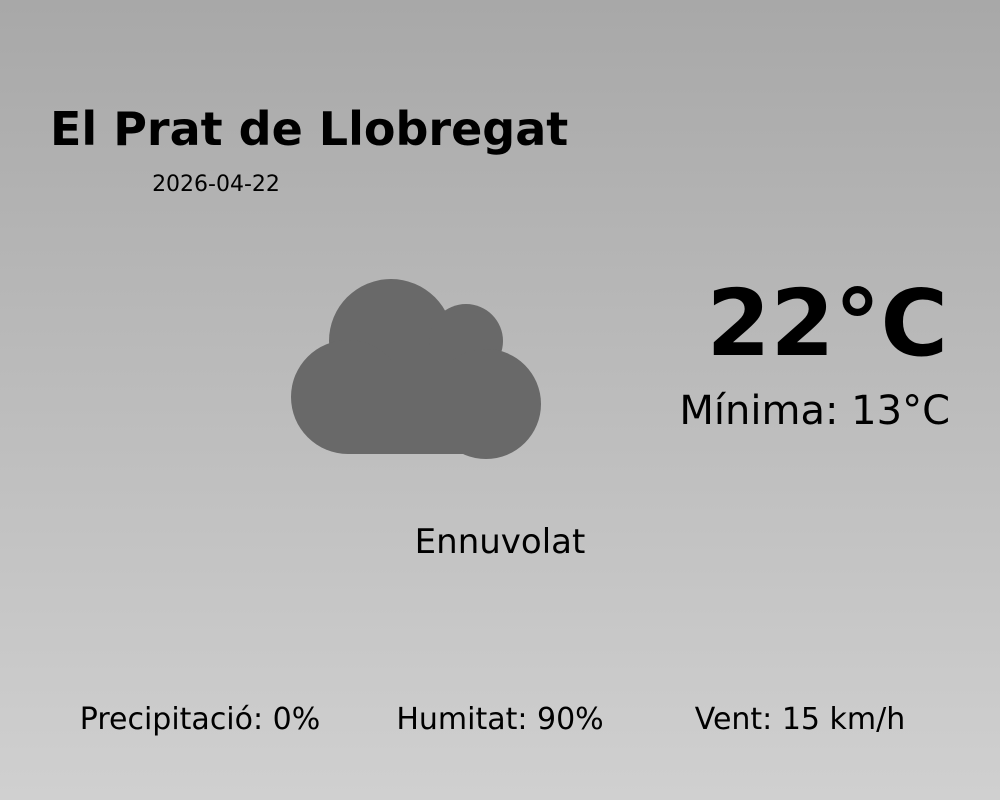  Describe the element at coordinates (309, 129) in the screenshot. I see `location-title: El Prat de Llobregat` at that location.